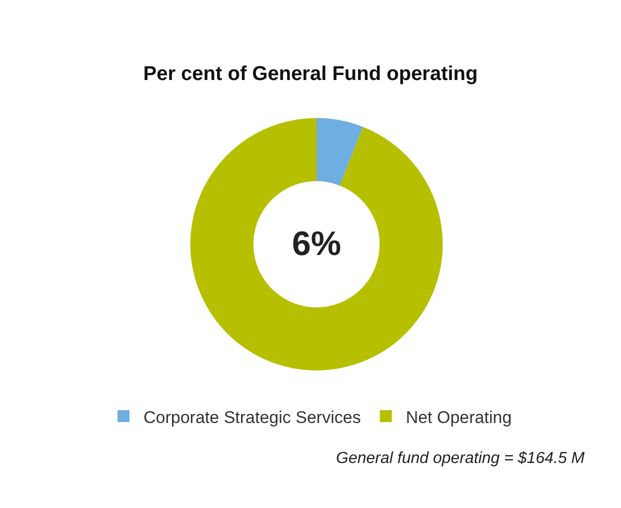  I want to click on chart-title: Per cent of General Fund operating, so click(310, 74).